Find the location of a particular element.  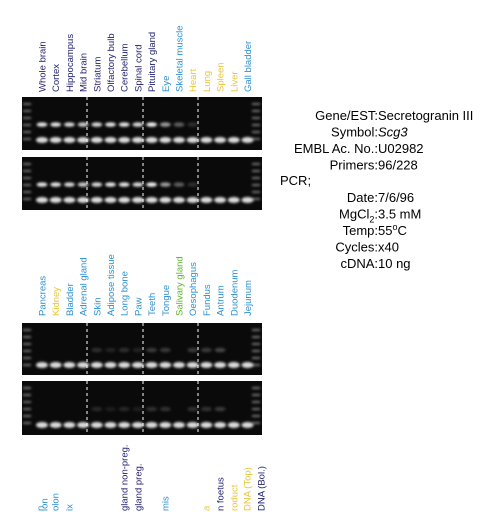

lane-label: olon is located at coordinates (56, 502).